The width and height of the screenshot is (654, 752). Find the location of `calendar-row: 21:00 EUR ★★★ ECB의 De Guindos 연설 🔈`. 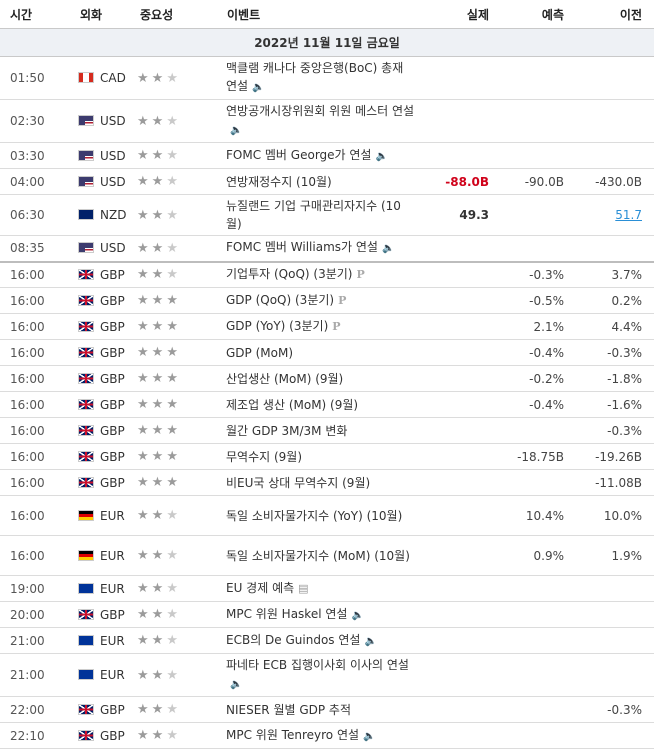

calendar-row: 21:00 EUR ★★★ ECB의 De Guindos 연설 🔈 is located at coordinates (327, 640).